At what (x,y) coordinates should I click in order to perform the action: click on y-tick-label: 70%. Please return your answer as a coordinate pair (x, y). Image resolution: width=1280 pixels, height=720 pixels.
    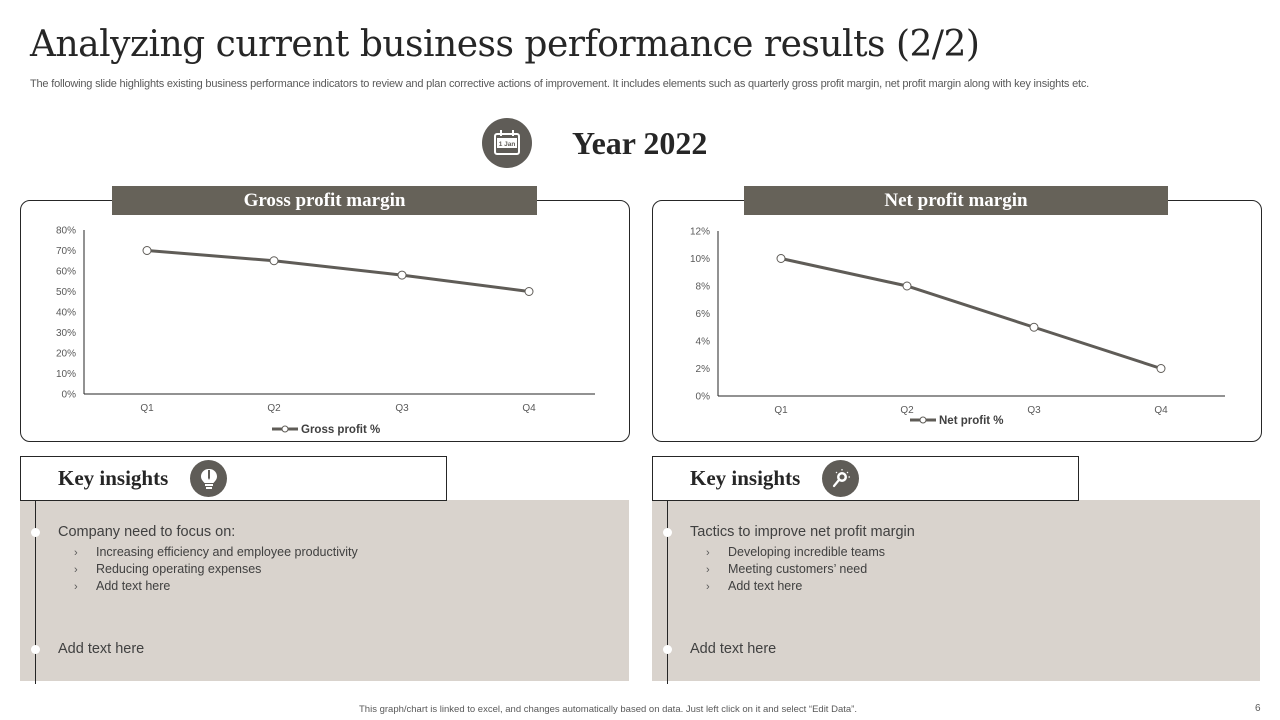
    Looking at the image, I should click on (66, 251).